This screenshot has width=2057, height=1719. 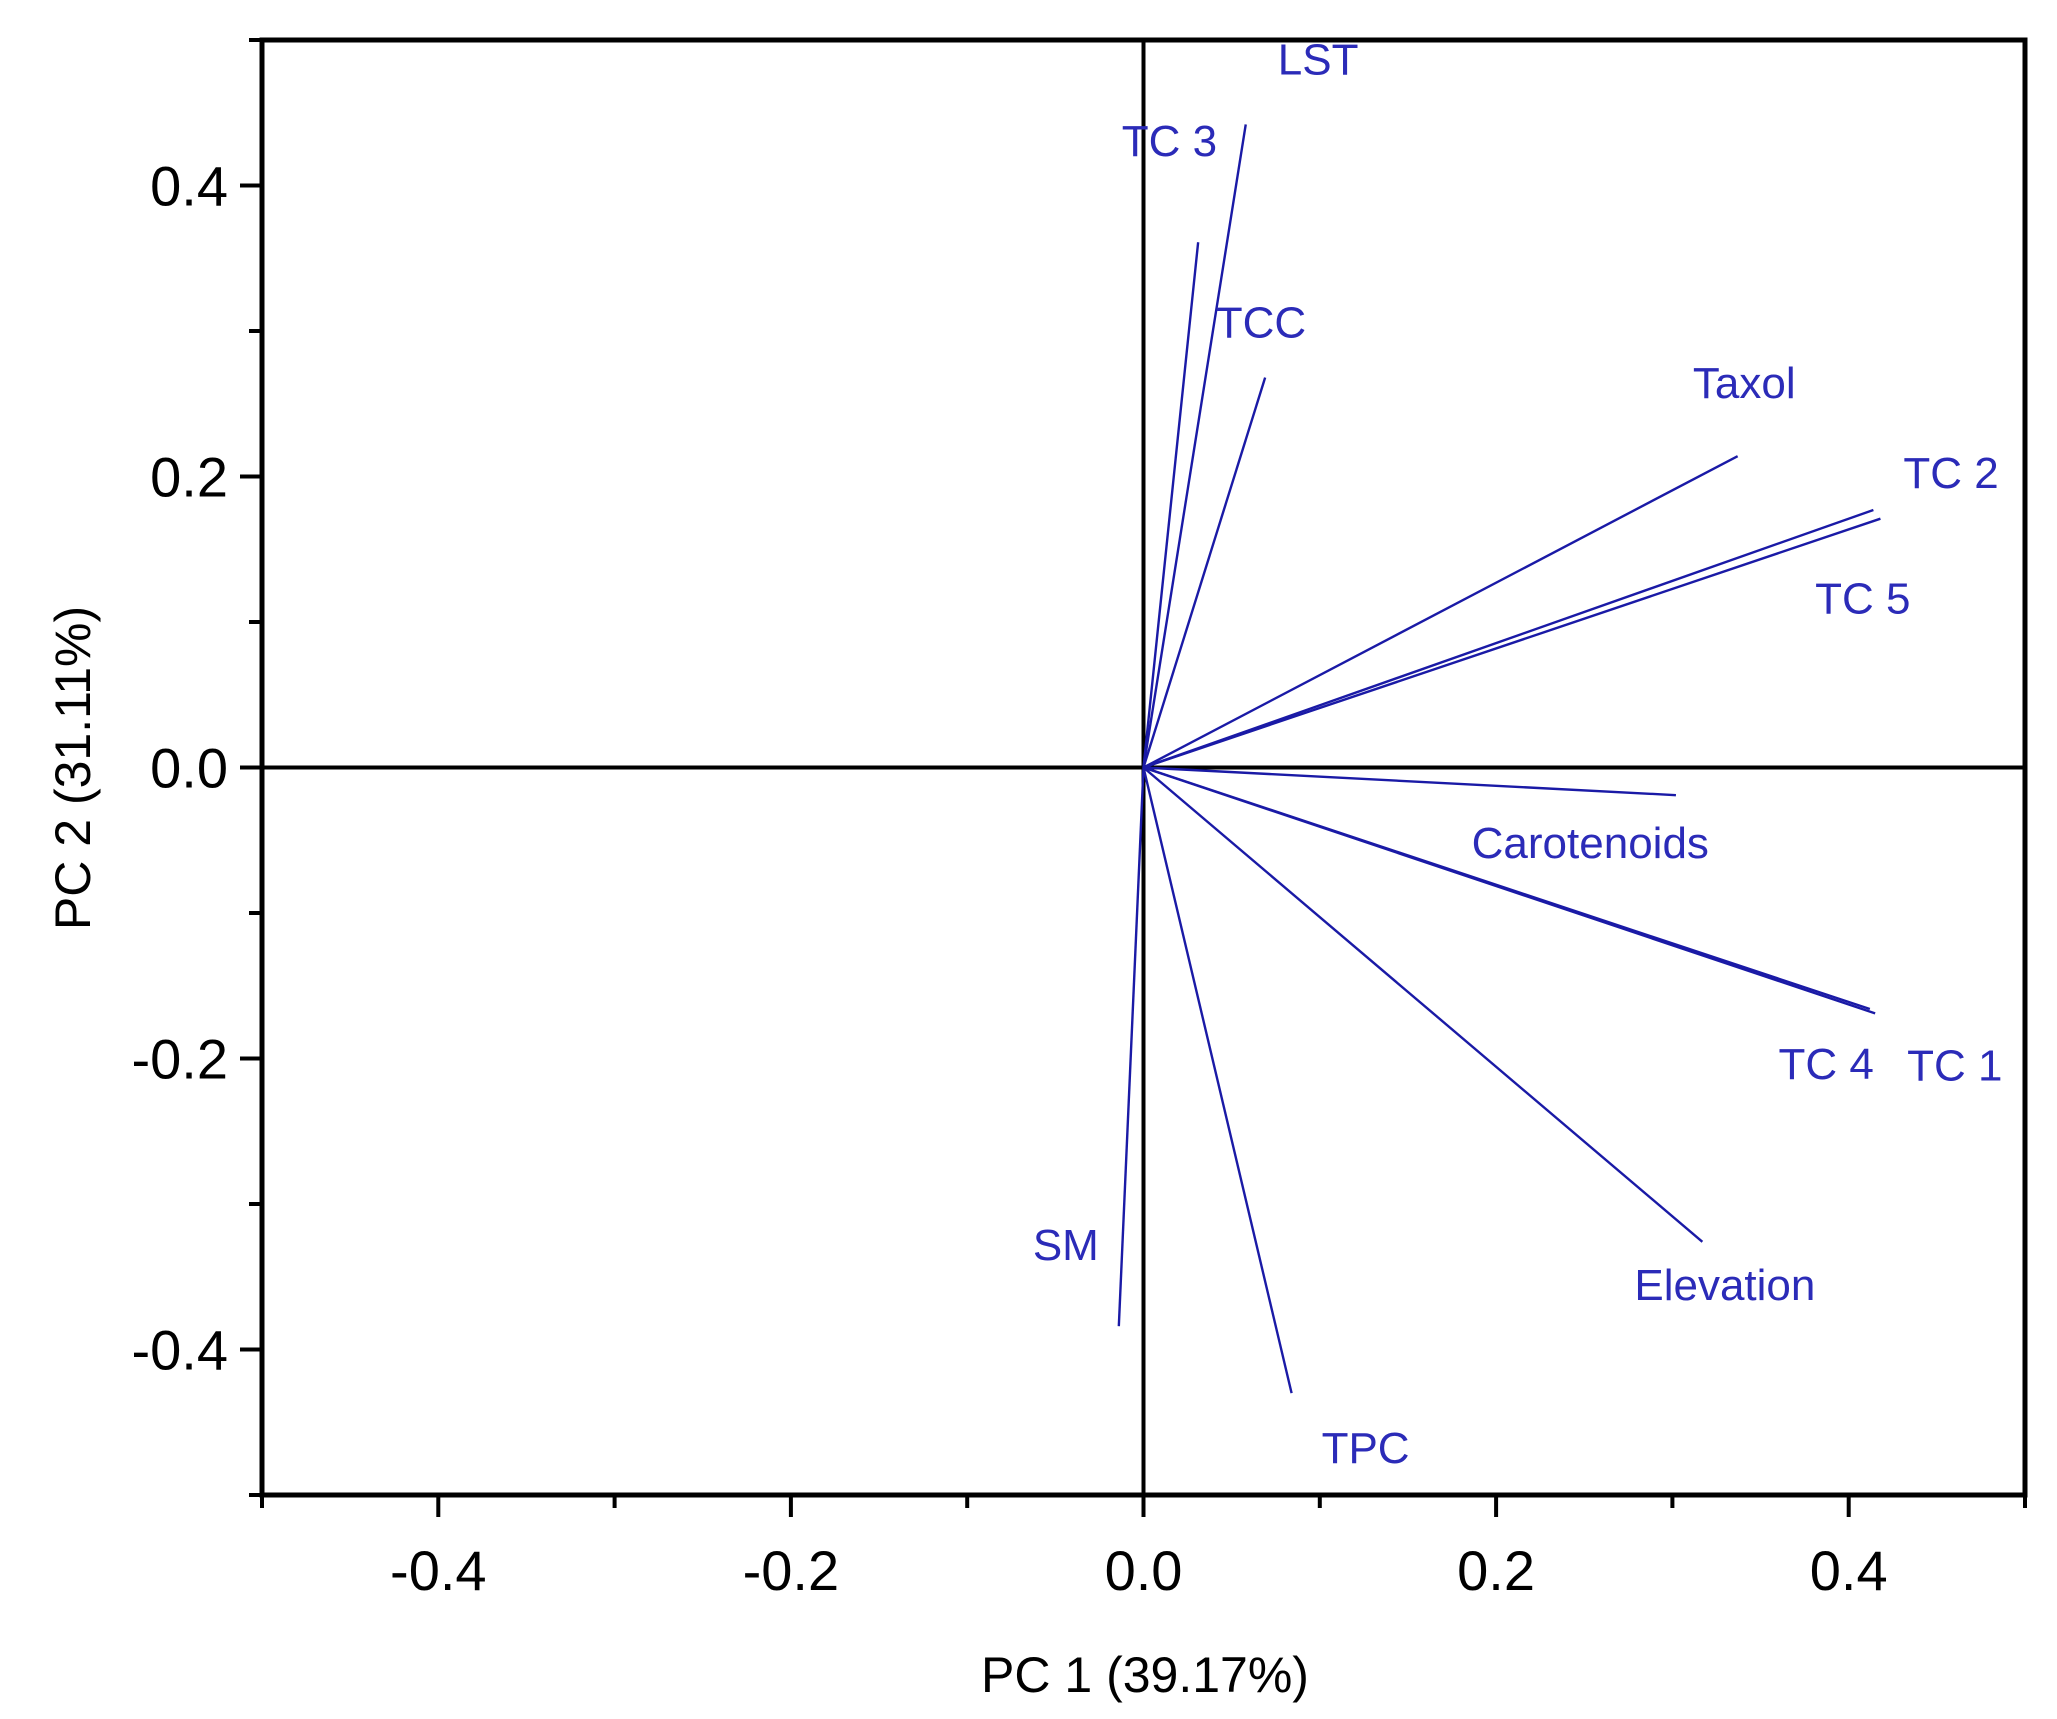 I want to click on vector-label: TC 3, so click(x=1169, y=141).